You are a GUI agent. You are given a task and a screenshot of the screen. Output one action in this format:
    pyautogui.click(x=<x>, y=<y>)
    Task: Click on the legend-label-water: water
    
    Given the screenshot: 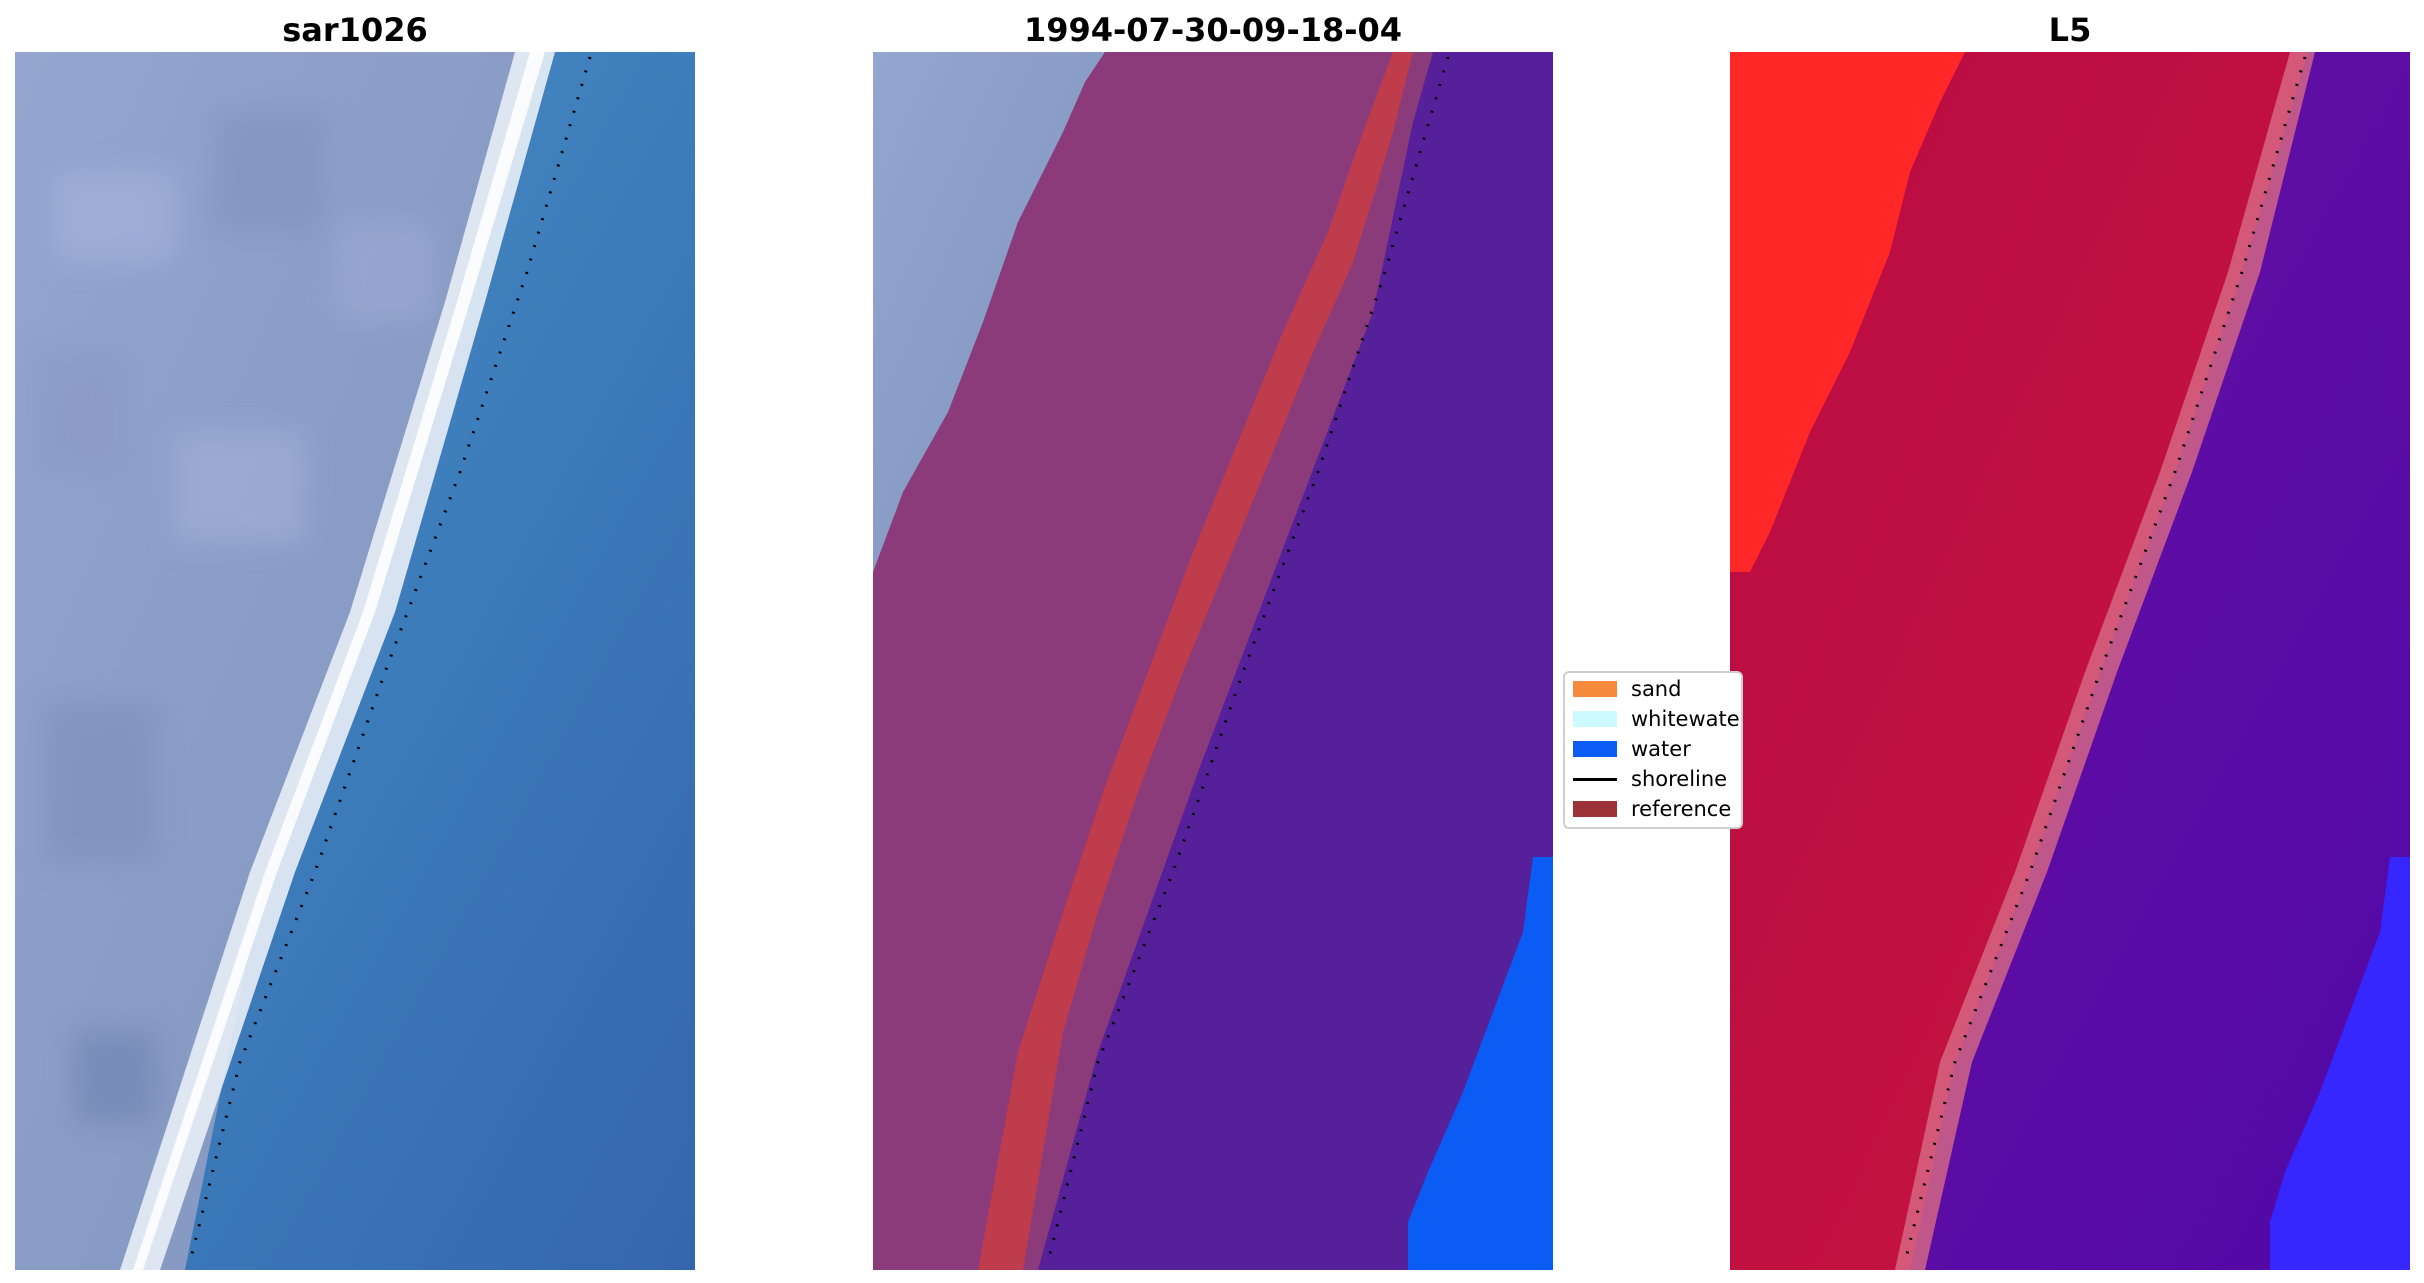 What is the action you would take?
    pyautogui.click(x=1661, y=749)
    